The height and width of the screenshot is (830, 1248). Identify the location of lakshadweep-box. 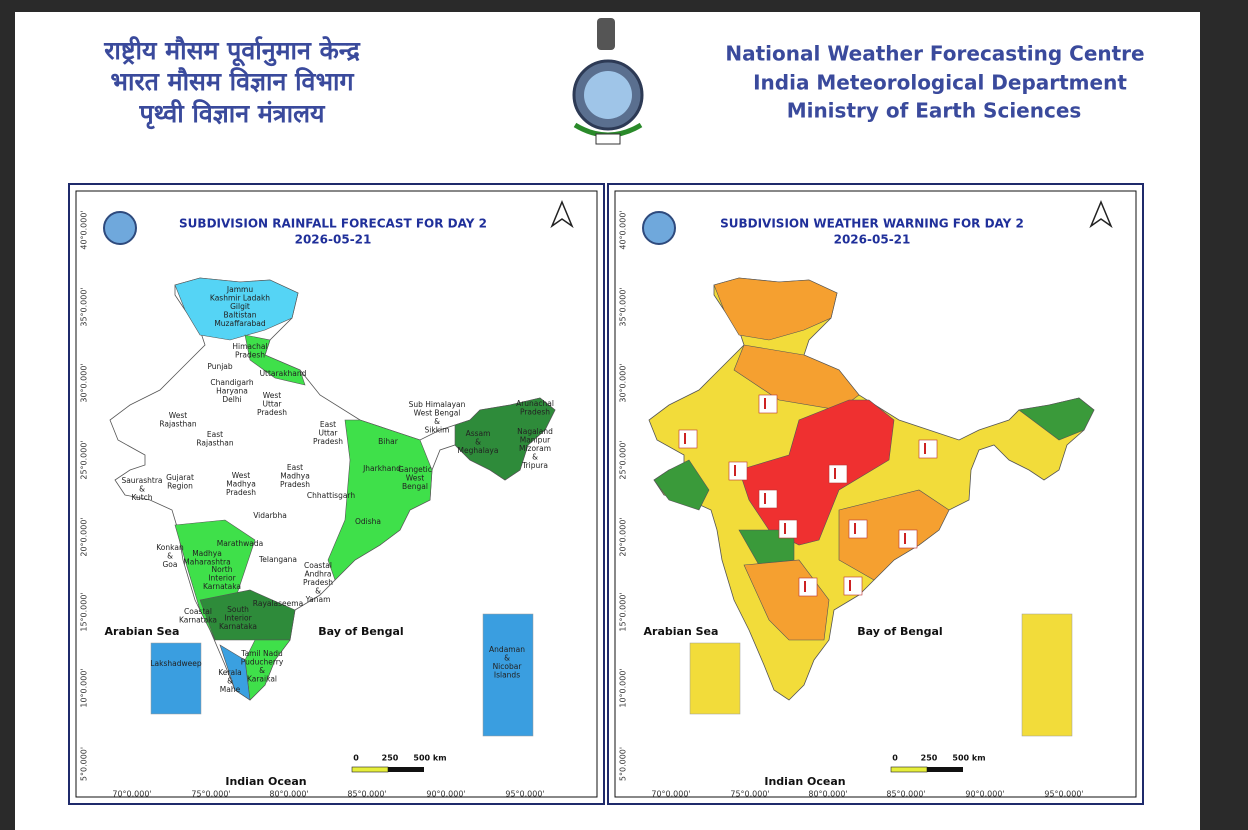
(176, 678).